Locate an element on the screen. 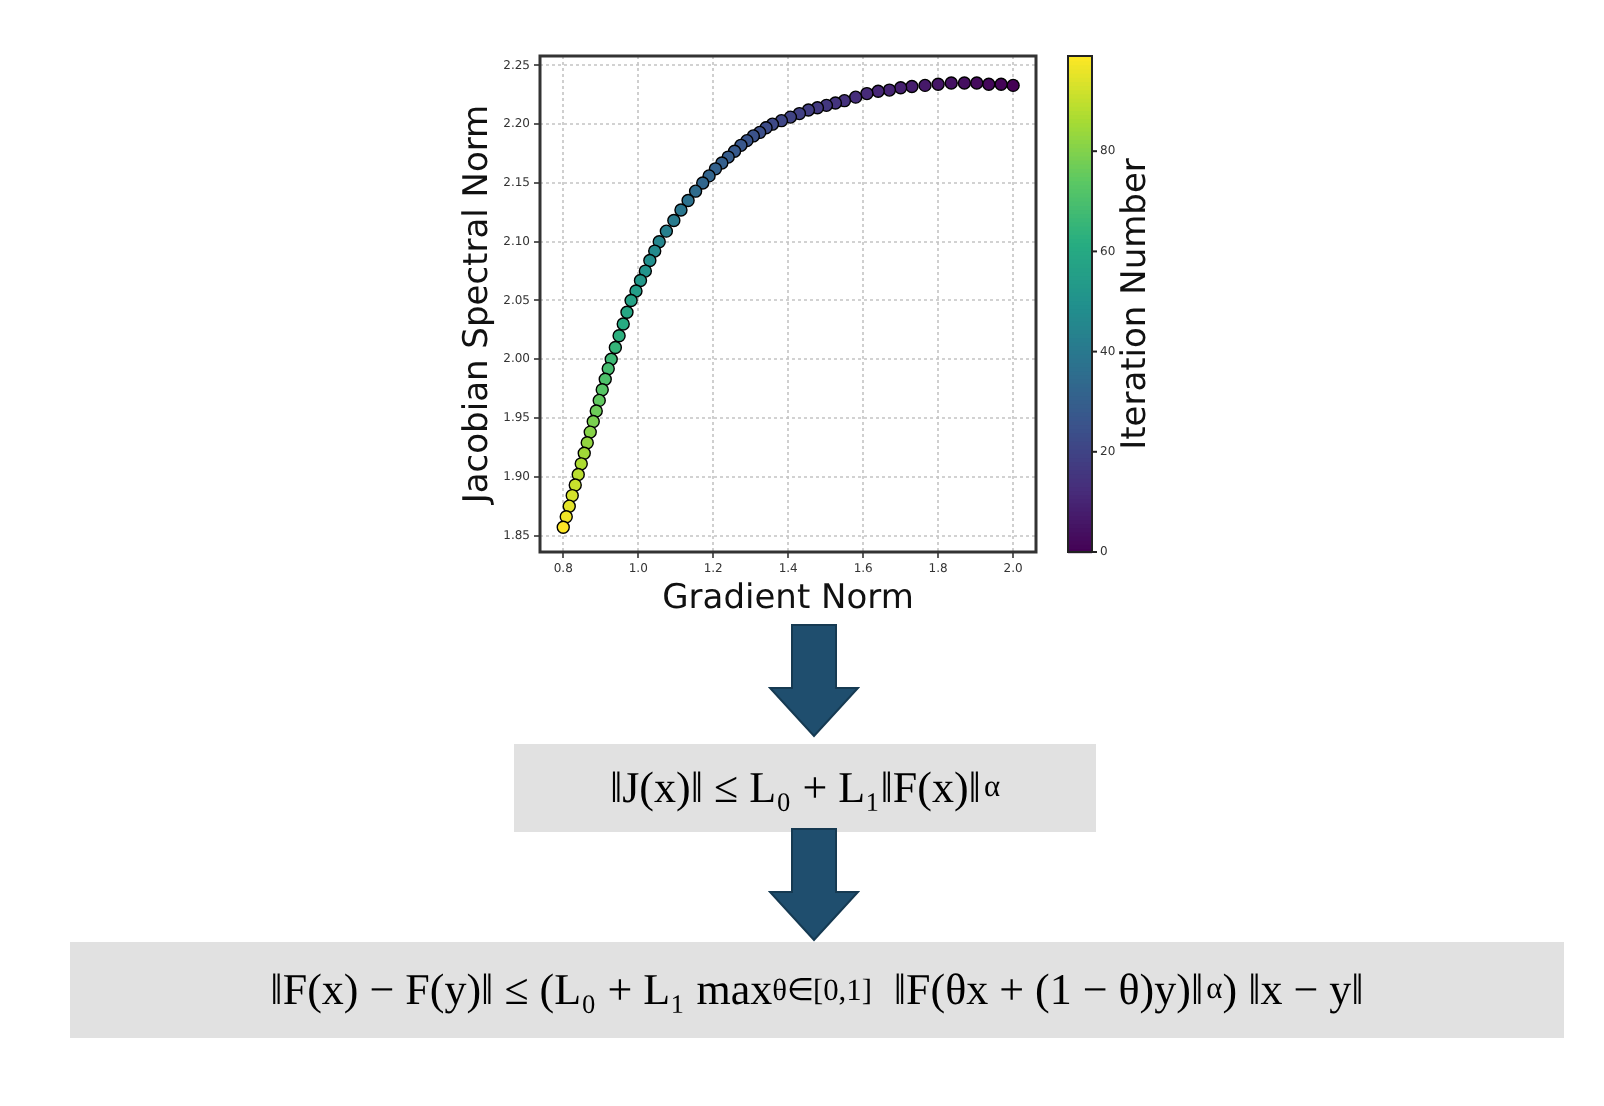 This screenshot has width=1604, height=1106. y-axis-title: Jacobian Spectral Norm is located at coordinates (477, 305).